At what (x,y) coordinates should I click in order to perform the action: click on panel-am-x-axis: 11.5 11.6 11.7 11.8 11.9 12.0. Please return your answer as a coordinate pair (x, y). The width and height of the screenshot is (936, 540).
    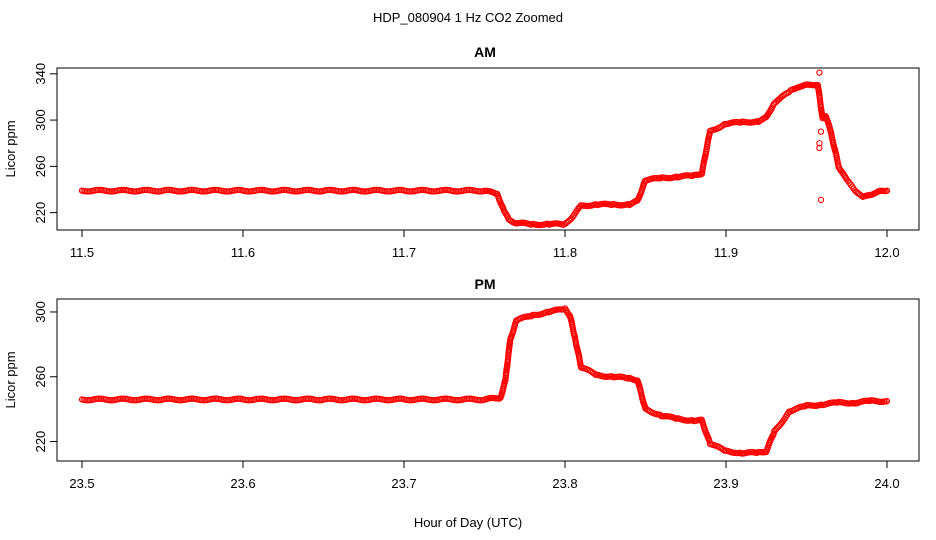
    Looking at the image, I should click on (485, 244).